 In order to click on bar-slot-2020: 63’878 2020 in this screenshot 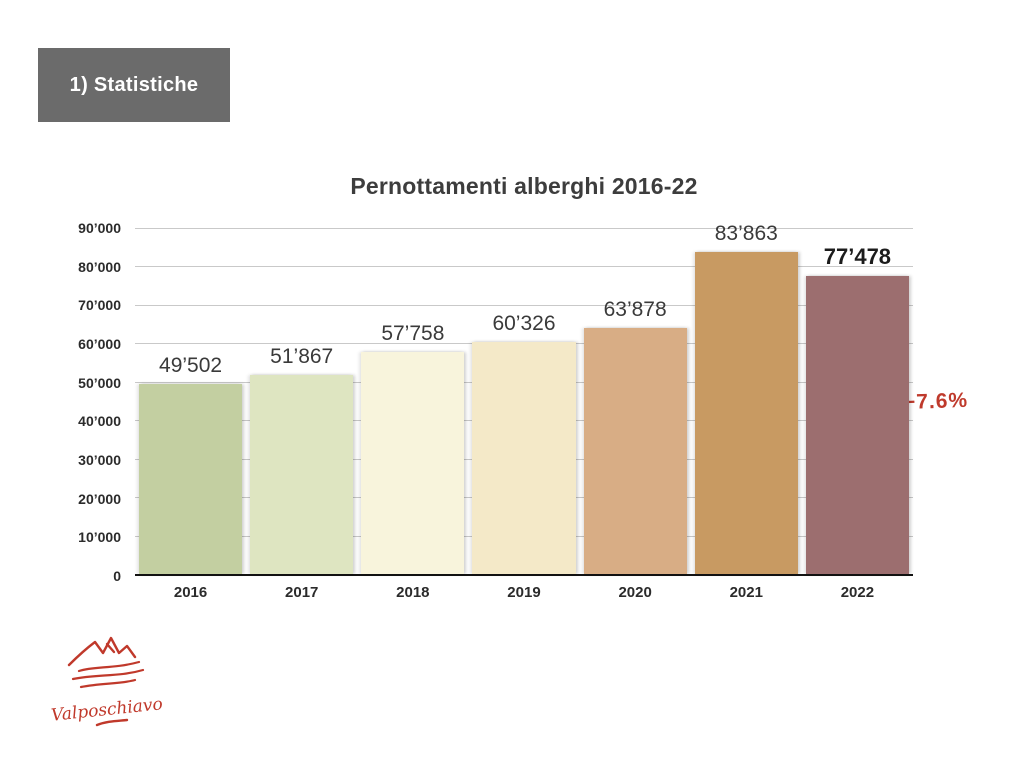, I will do `click(635, 414)`.